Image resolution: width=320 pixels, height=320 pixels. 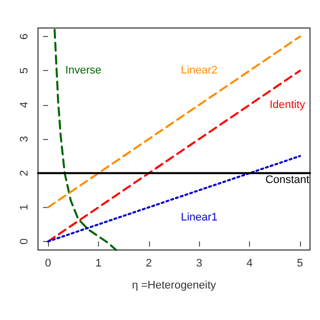 What do you see at coordinates (48, 264) in the screenshot?
I see `x-tick-label: 0` at bounding box center [48, 264].